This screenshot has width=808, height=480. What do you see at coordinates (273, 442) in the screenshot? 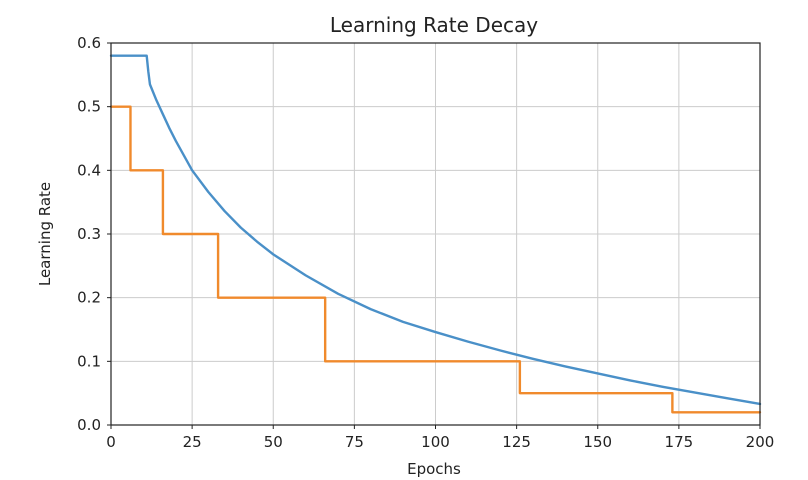
I see `x-tick-label: 50` at bounding box center [273, 442].